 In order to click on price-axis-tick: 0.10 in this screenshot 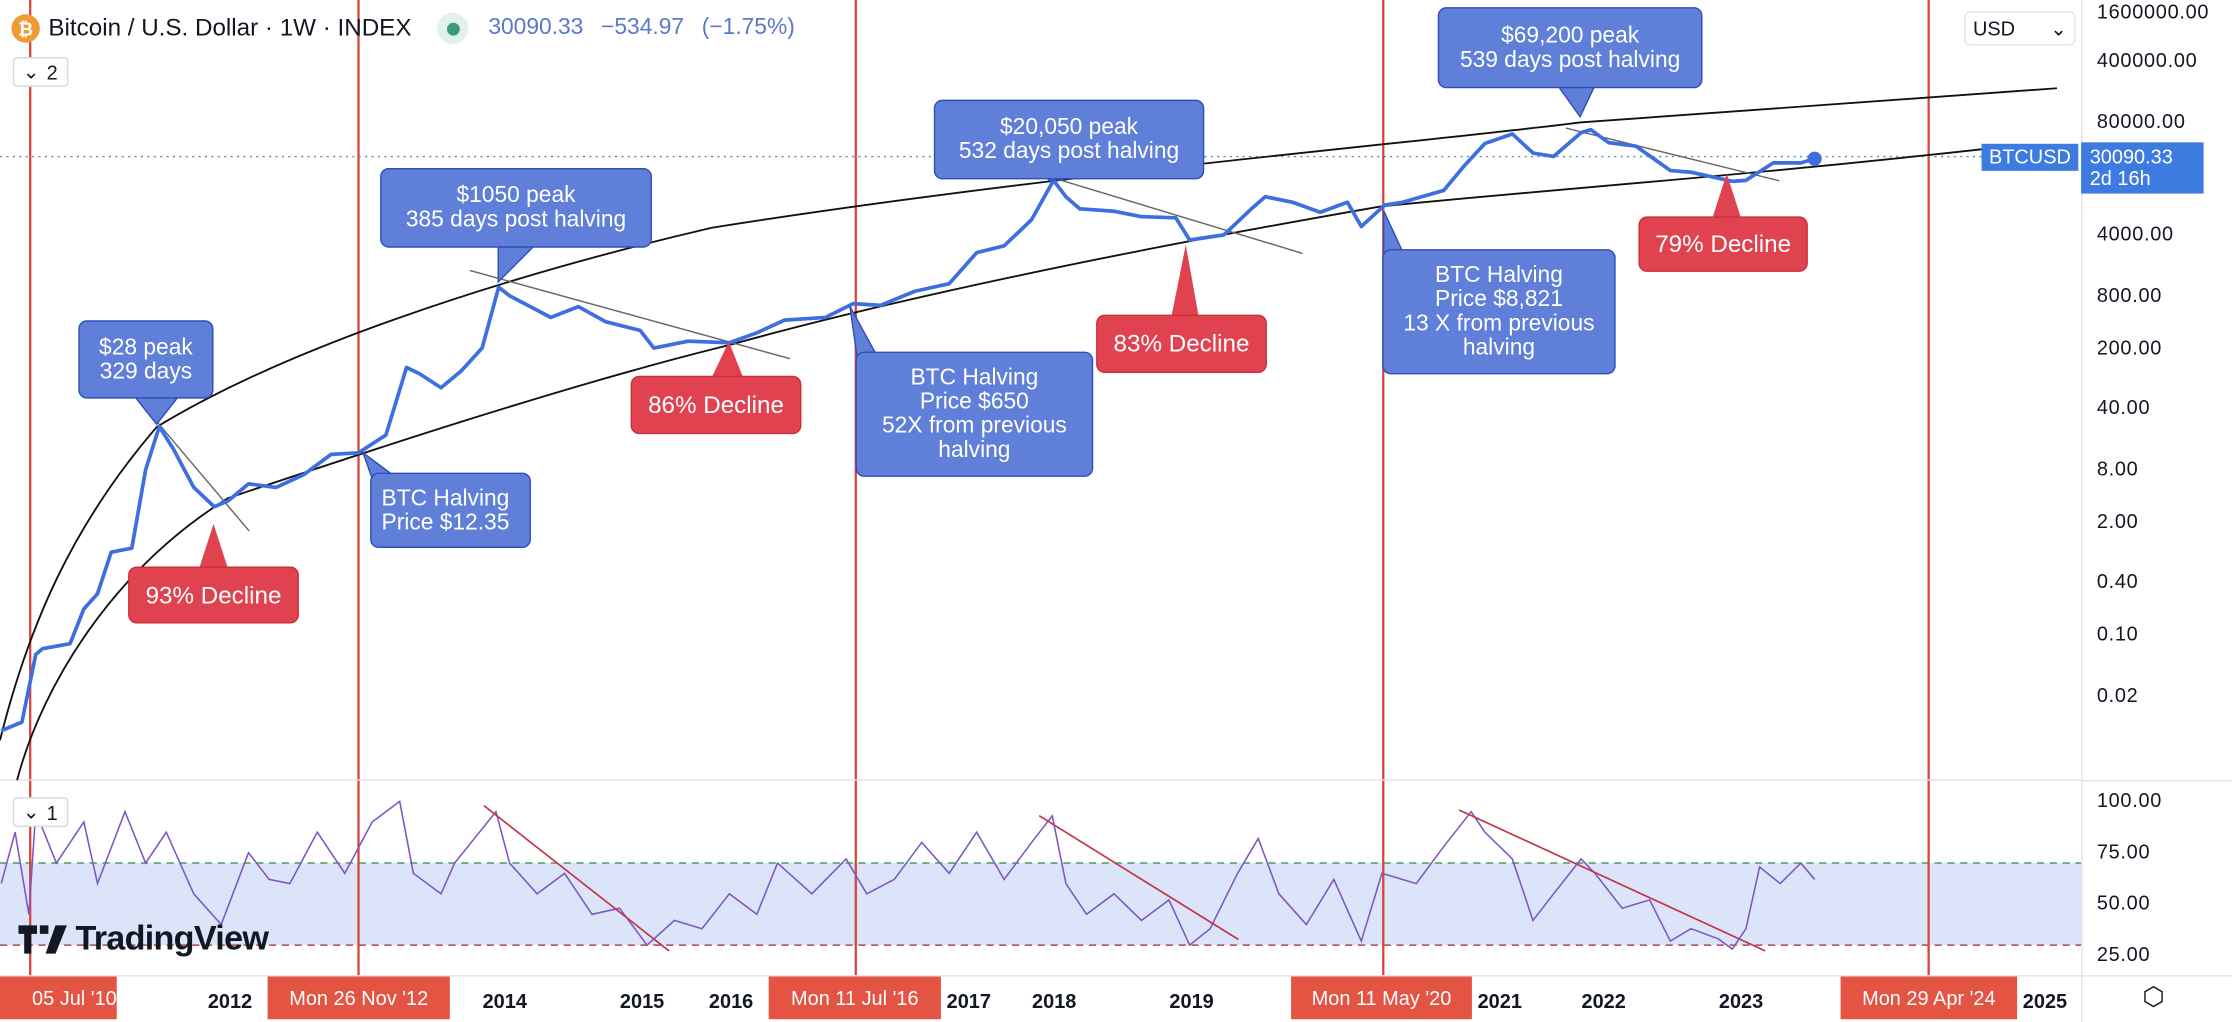, I will do `click(2117, 634)`.